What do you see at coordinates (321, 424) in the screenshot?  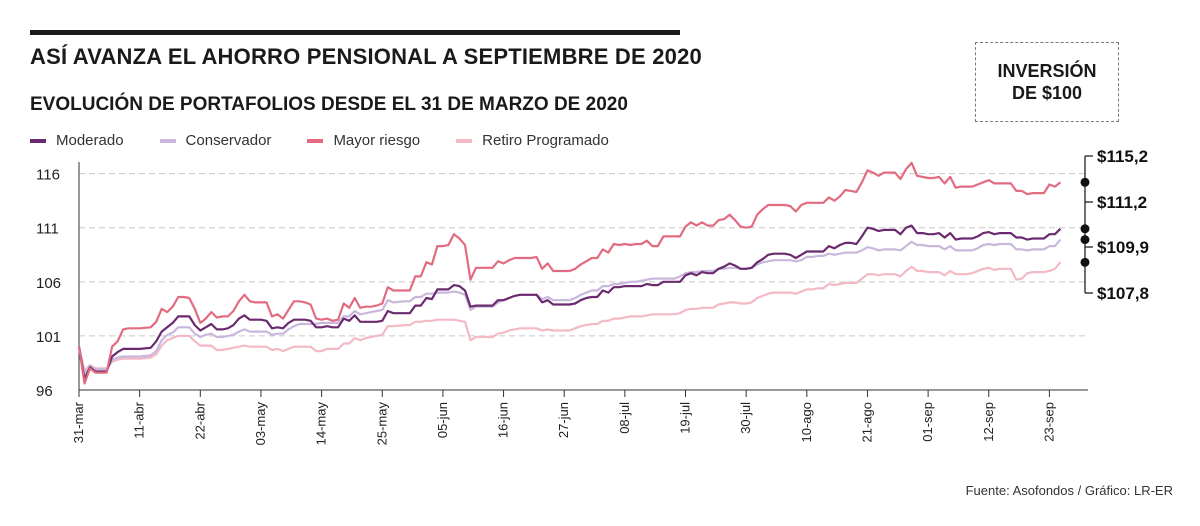 I see `x-tick-label: 14-may` at bounding box center [321, 424].